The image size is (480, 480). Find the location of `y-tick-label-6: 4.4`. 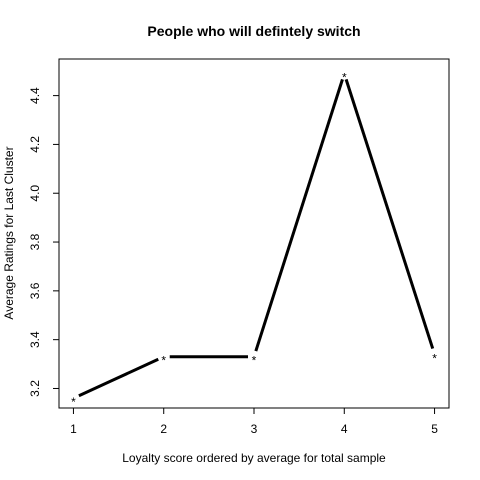

y-tick-label-6: 4.4 is located at coordinates (35, 95).